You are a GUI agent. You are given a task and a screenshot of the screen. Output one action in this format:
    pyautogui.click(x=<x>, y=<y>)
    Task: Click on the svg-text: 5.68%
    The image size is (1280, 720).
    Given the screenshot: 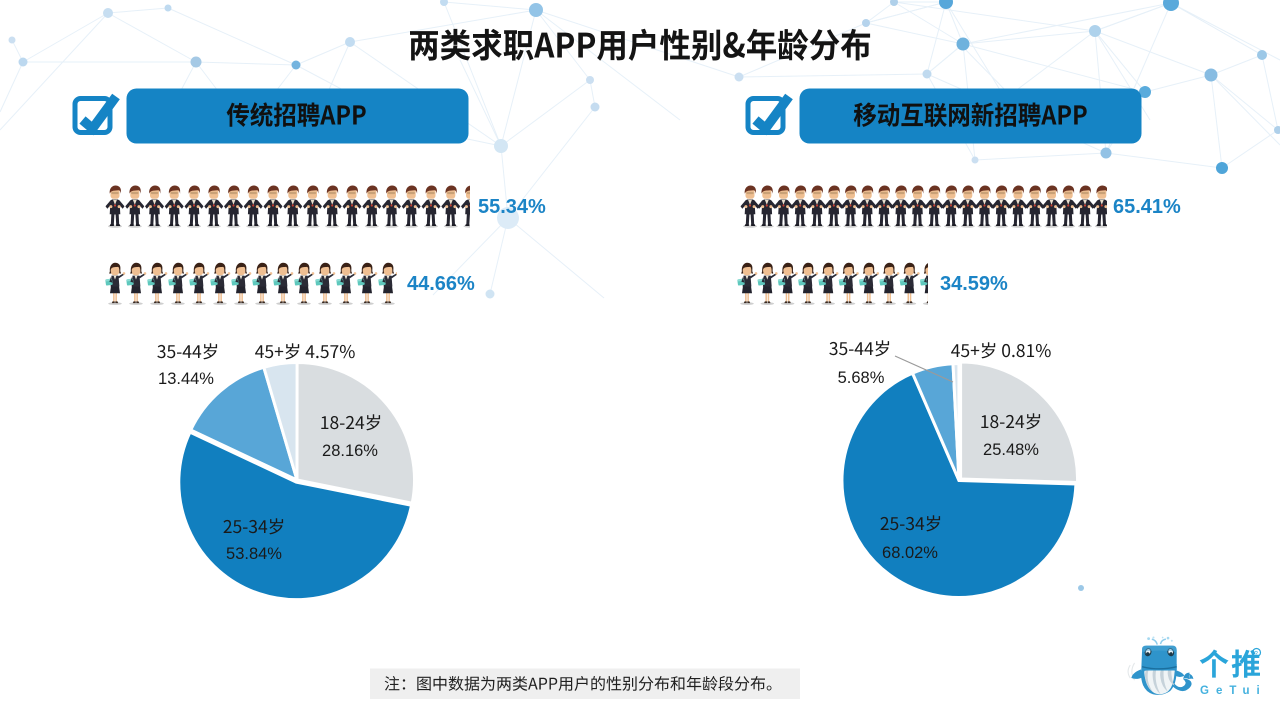 What is the action you would take?
    pyautogui.click(x=861, y=378)
    